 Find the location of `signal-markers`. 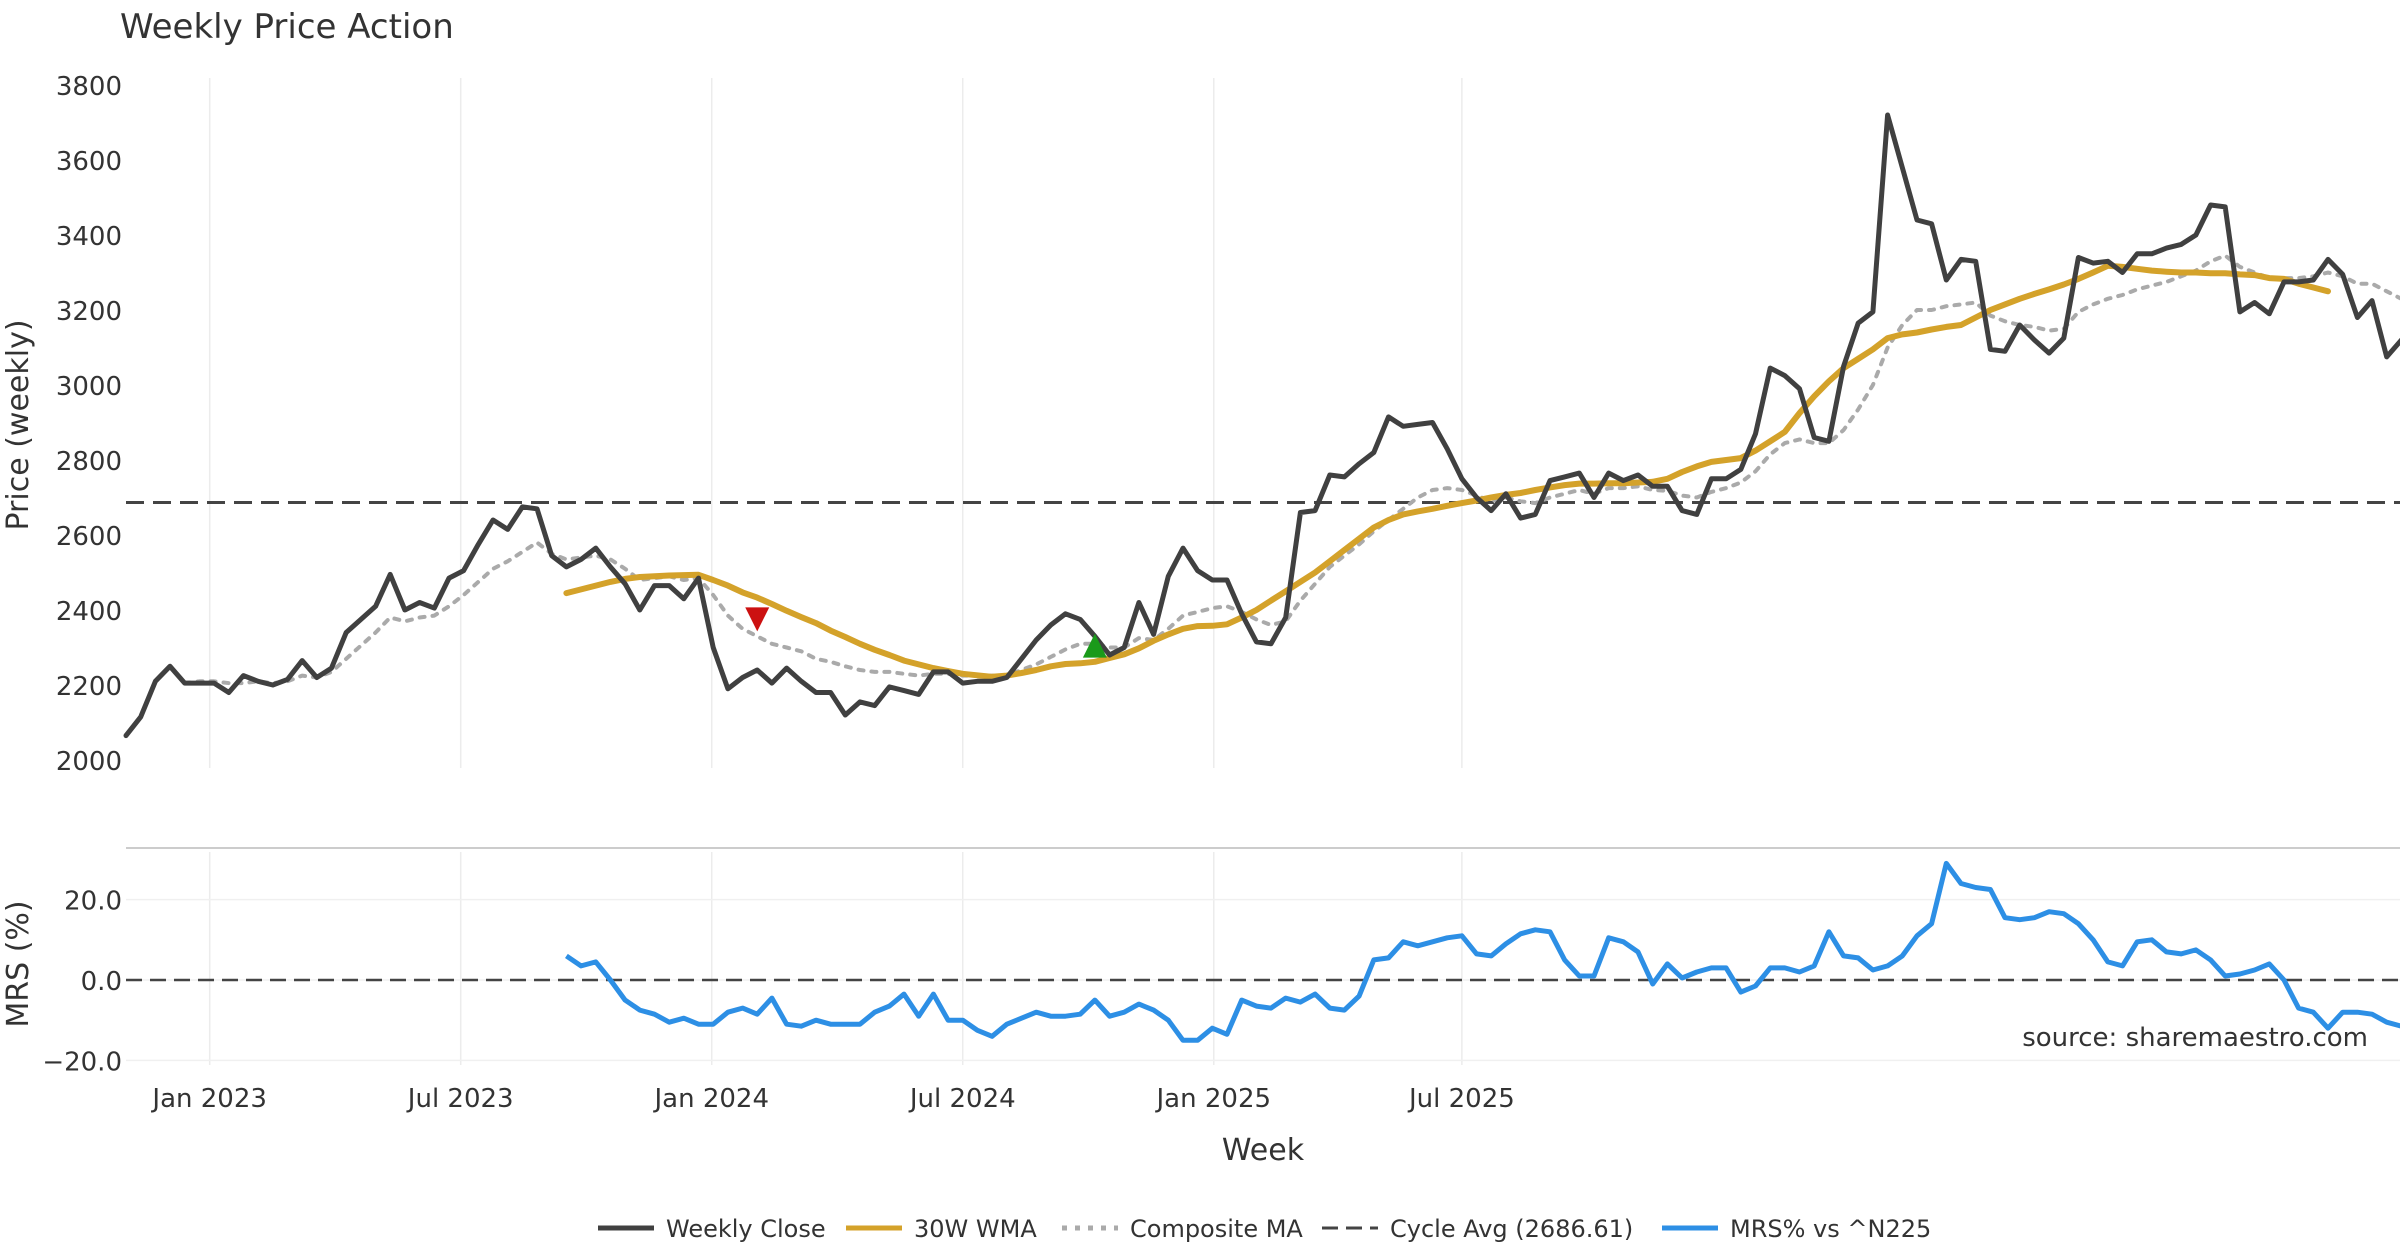

signal-markers is located at coordinates (926, 632).